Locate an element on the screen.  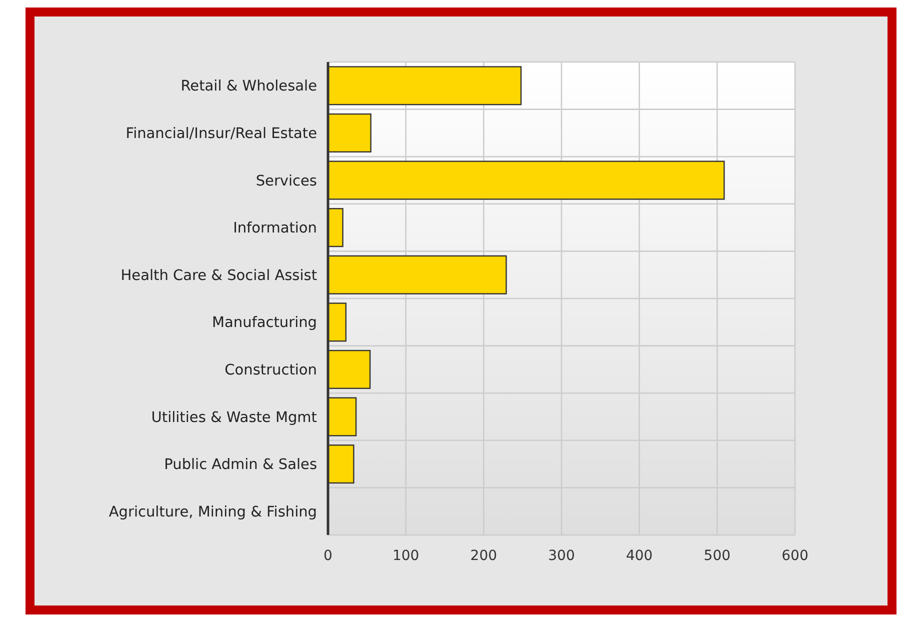
y-tick-label: Financial/Insur/Real Estate is located at coordinates (222, 134).